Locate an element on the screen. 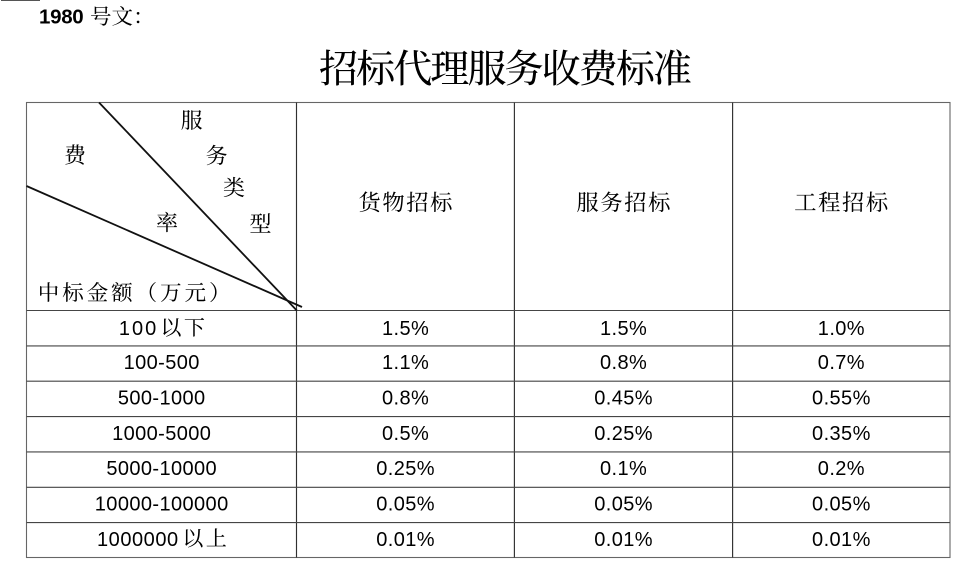  svg-text: 100 is located at coordinates (138, 329).